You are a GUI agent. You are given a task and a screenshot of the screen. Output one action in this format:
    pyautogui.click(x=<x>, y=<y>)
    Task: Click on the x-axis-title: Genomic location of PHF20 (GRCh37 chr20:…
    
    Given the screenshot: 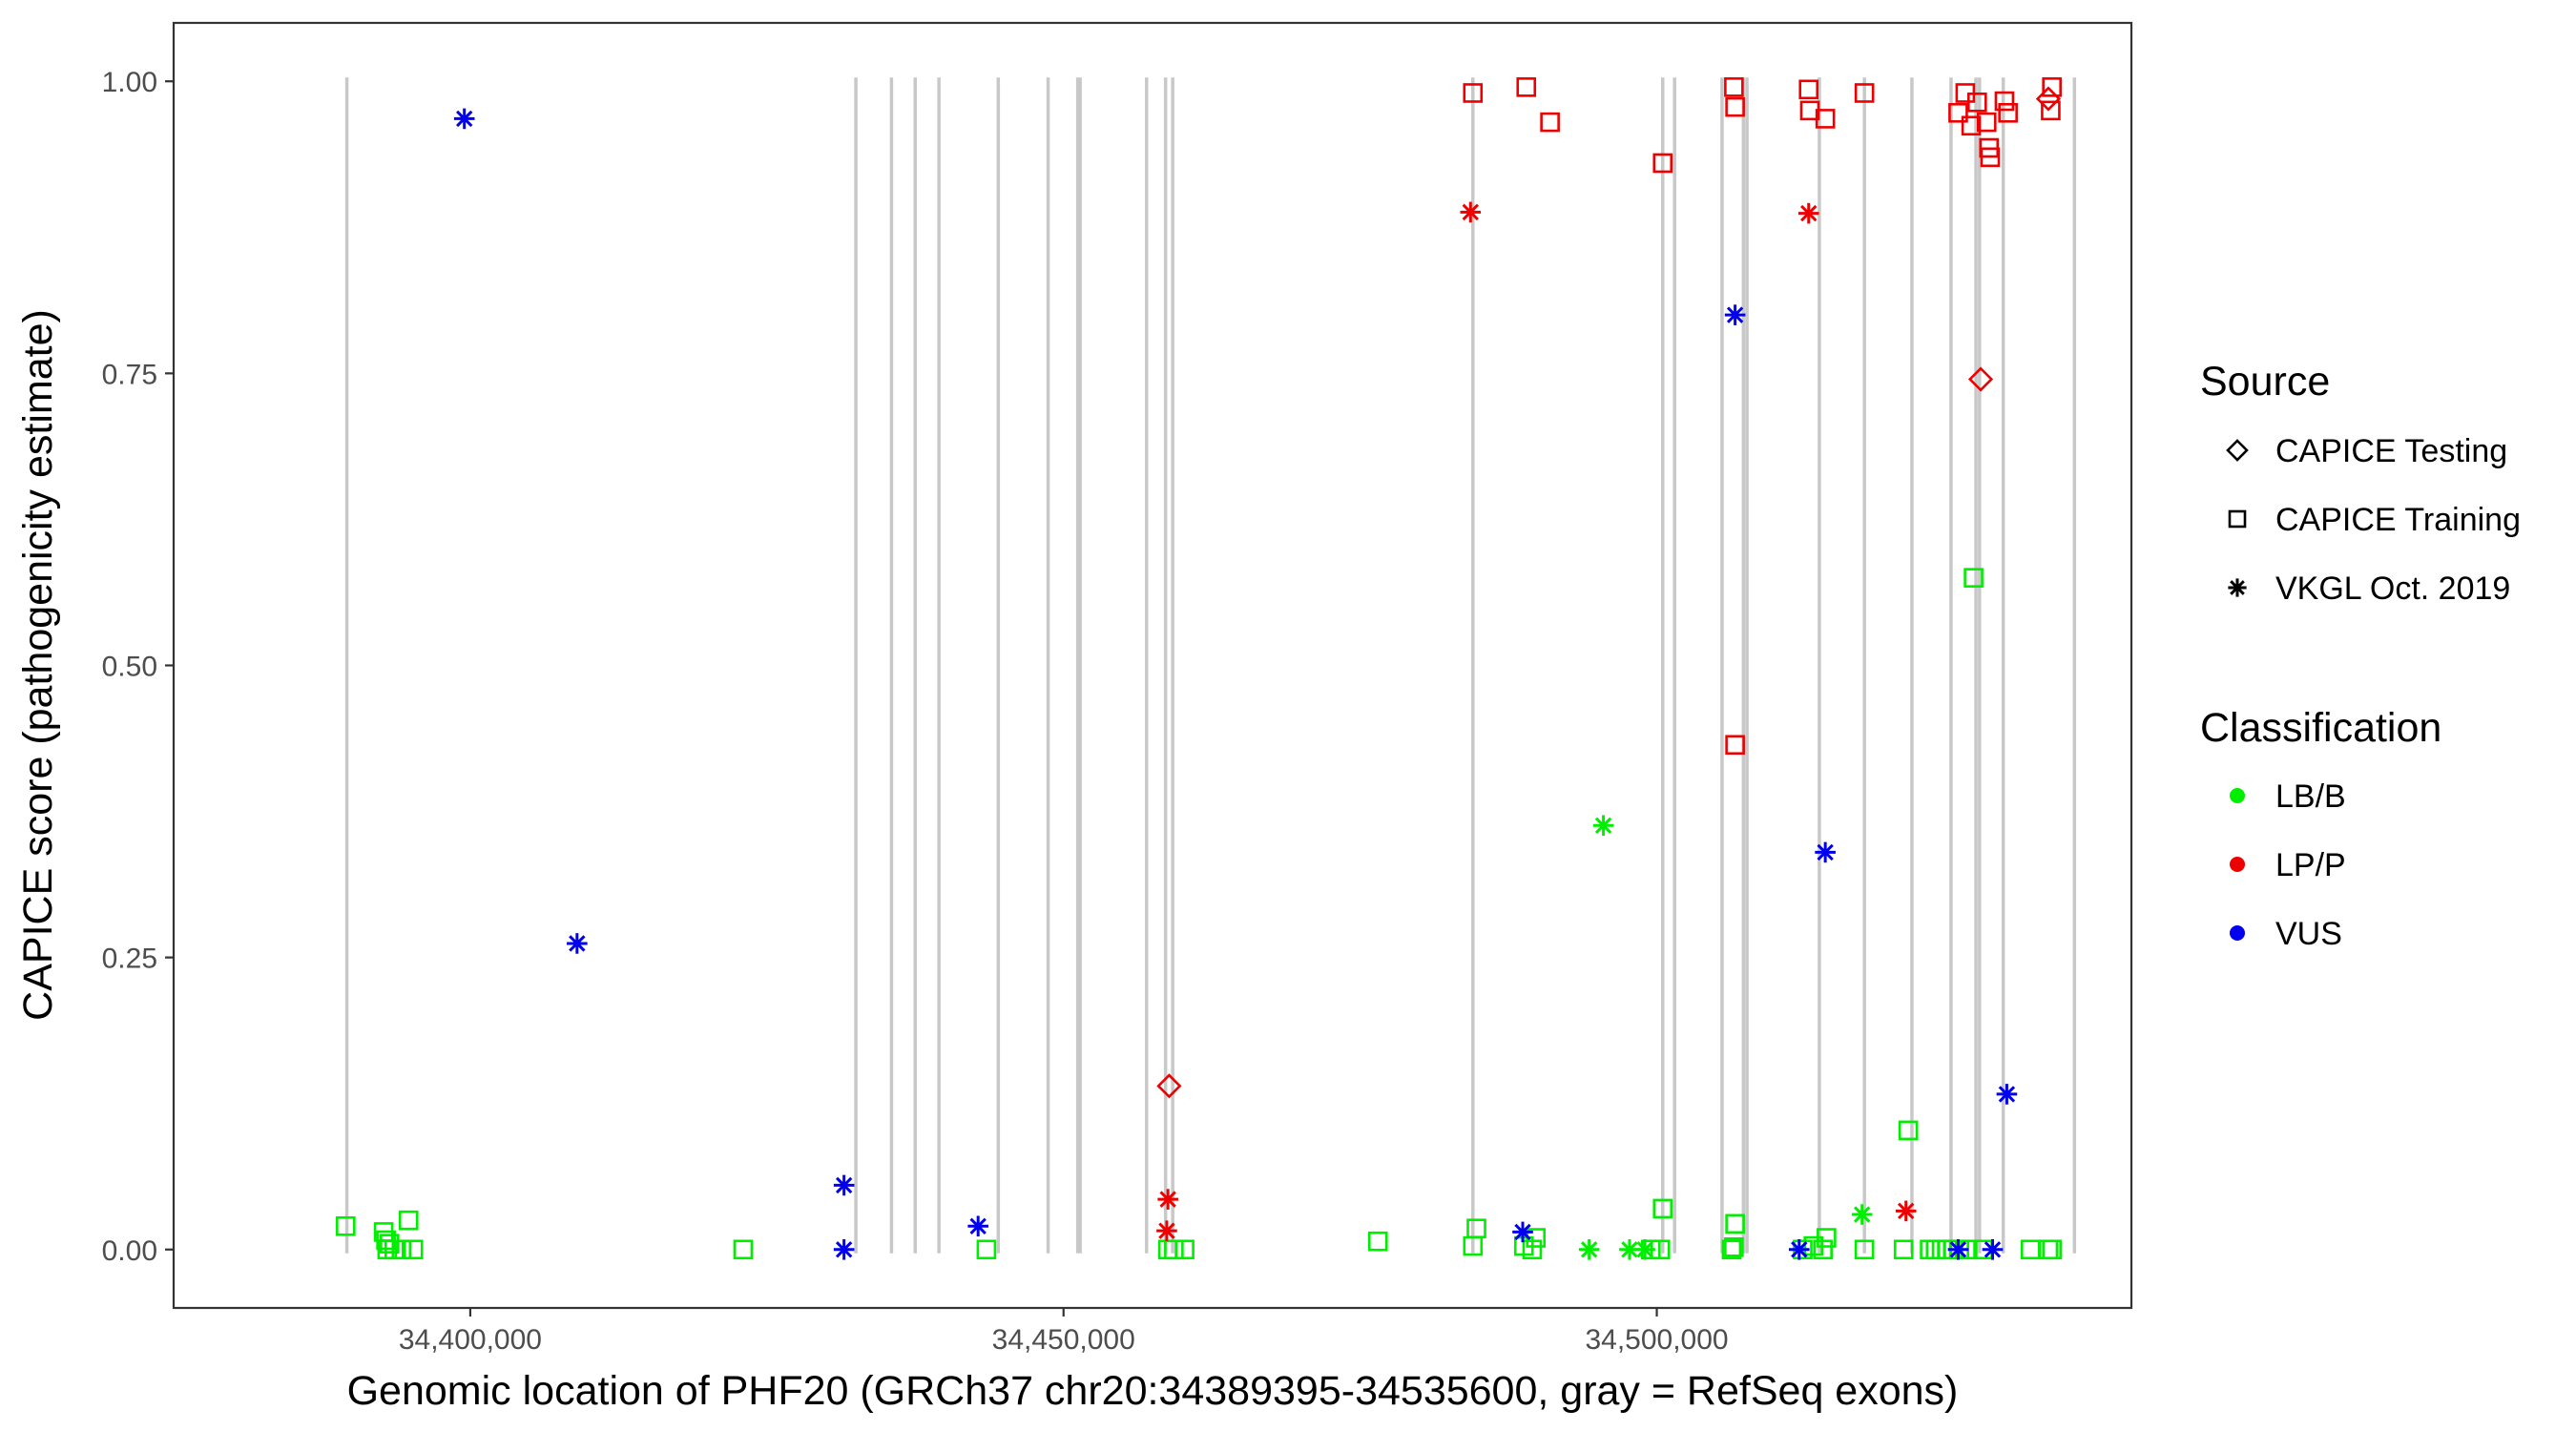 What is the action you would take?
    pyautogui.click(x=1153, y=1391)
    